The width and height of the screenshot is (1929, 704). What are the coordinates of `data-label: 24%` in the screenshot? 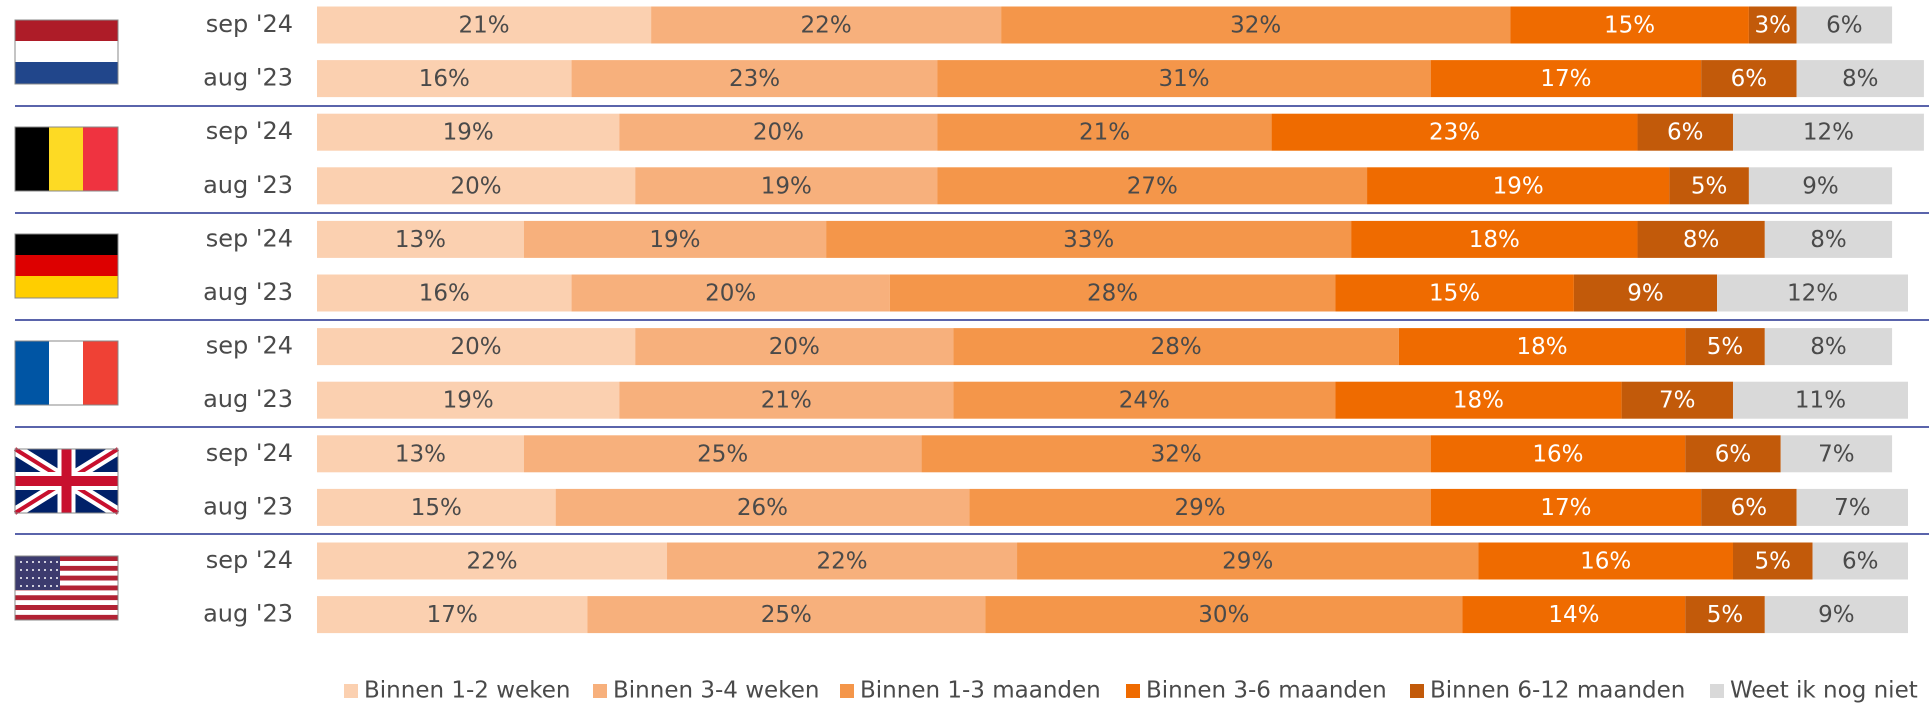 It's located at (1144, 401).